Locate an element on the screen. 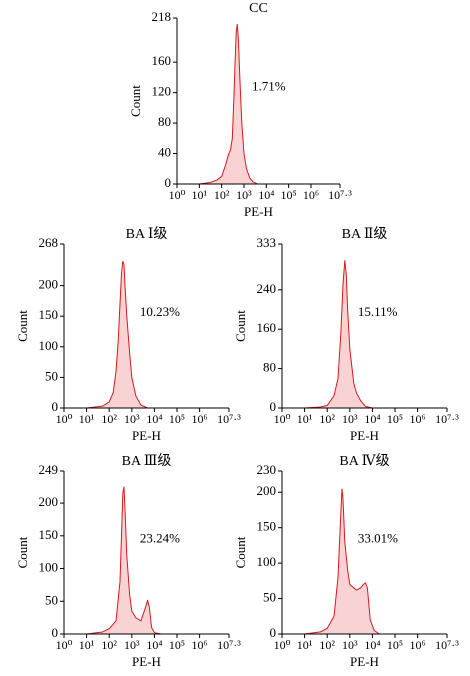 This screenshot has height=676, width=470. annotation: 1.71% is located at coordinates (269, 86).